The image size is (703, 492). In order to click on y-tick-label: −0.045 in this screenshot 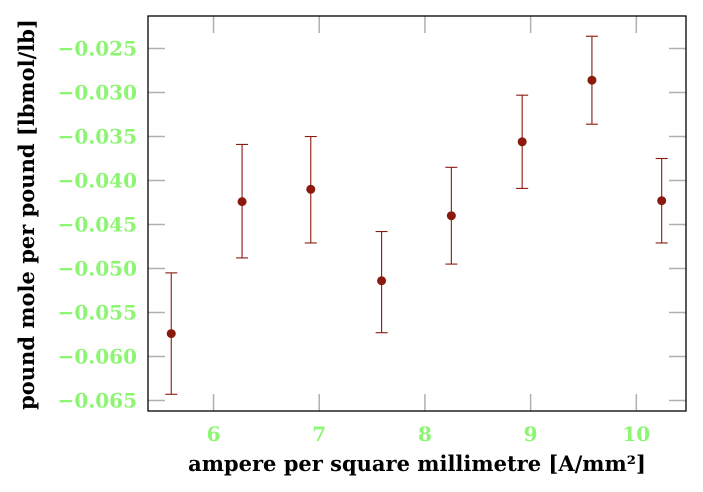, I will do `click(97, 224)`.